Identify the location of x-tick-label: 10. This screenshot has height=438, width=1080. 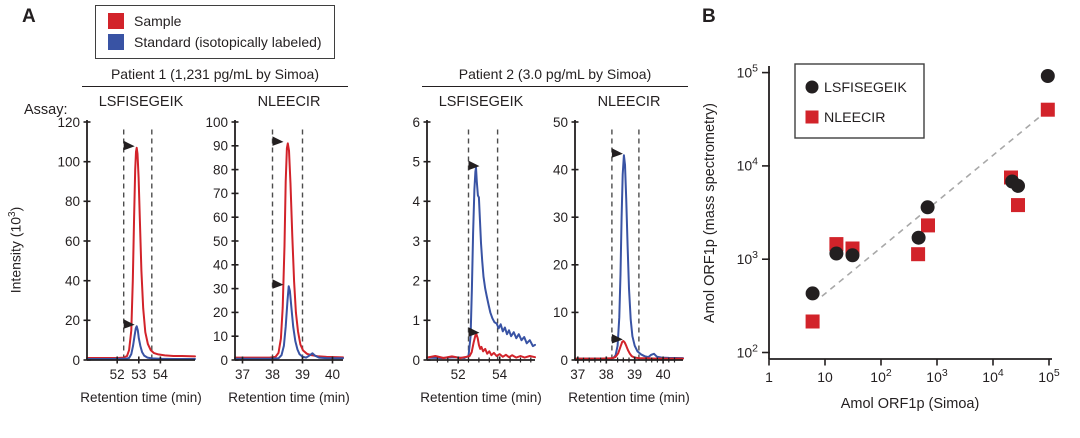
(825, 377).